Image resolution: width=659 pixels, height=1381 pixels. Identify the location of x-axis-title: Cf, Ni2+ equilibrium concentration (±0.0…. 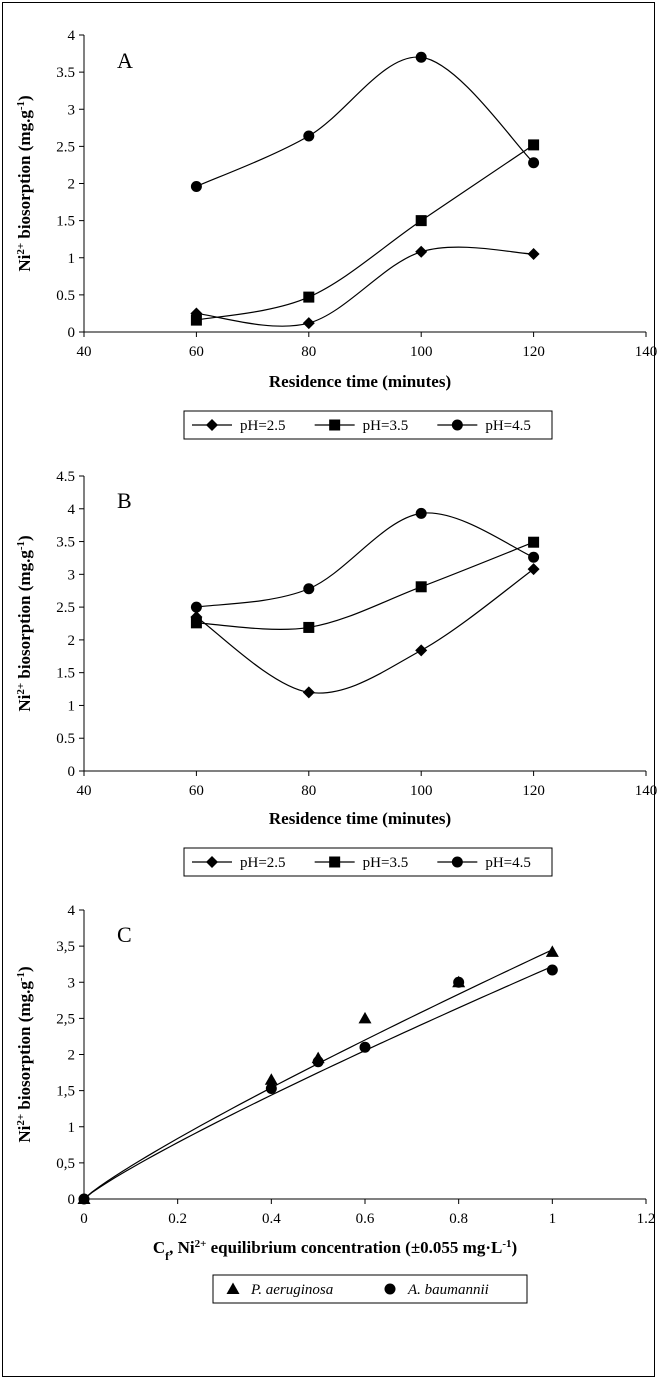
(335, 1250).